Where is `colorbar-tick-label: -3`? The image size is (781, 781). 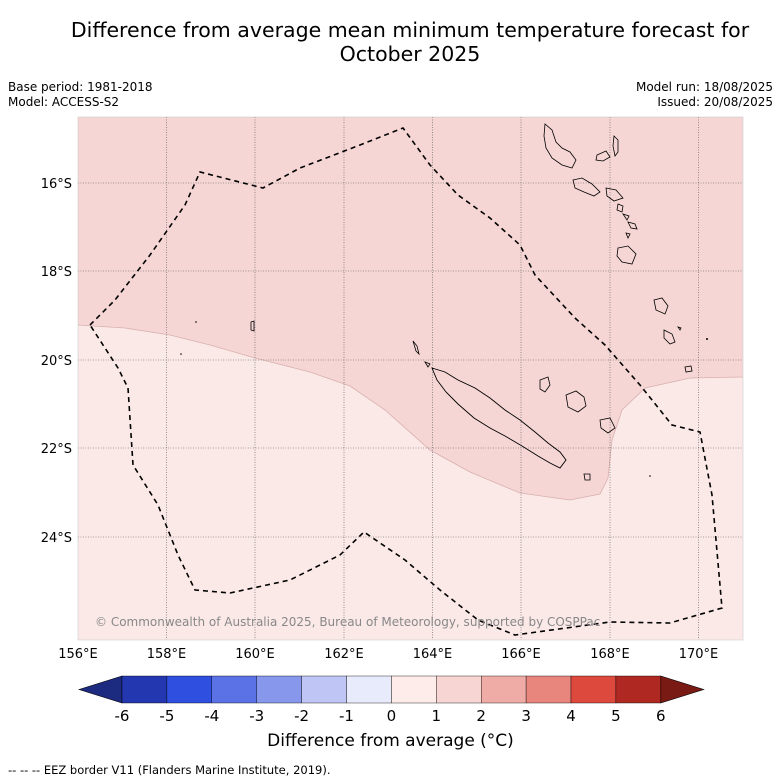
colorbar-tick-label: -3 is located at coordinates (256, 716).